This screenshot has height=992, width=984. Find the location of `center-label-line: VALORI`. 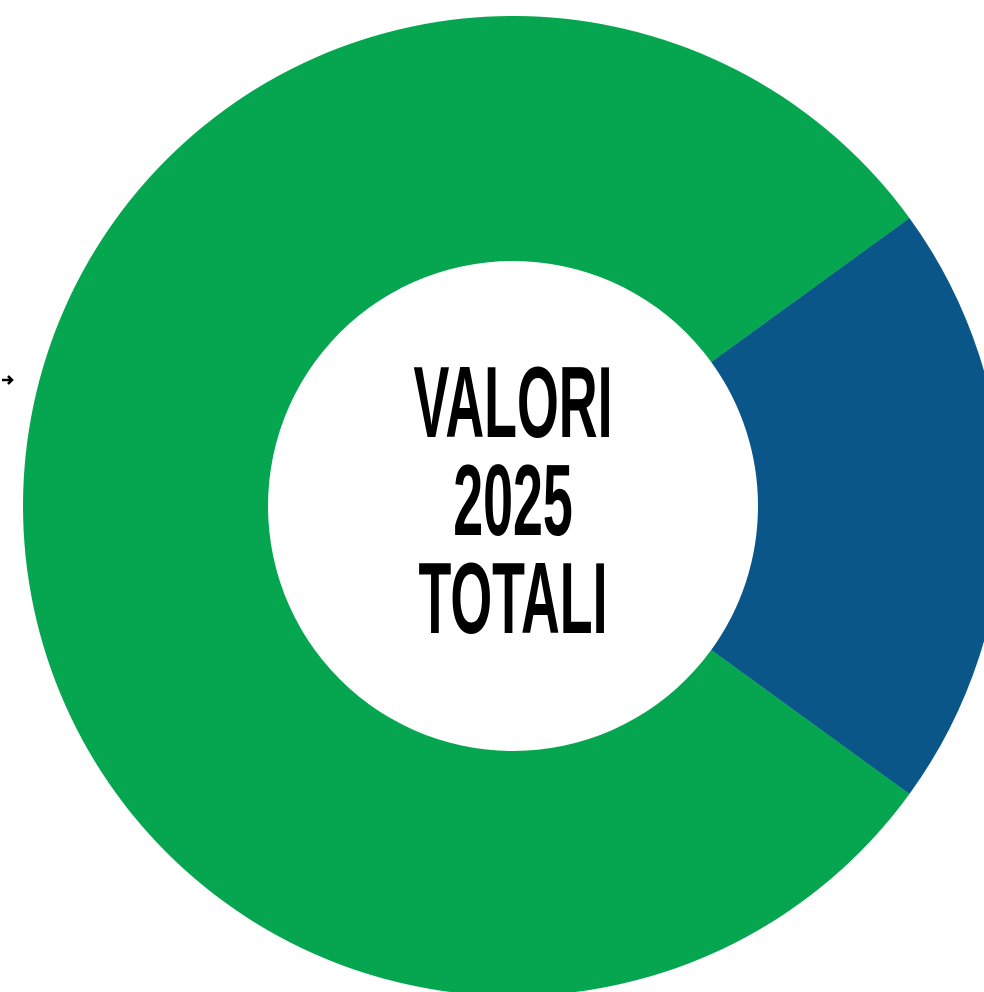

center-label-line: VALORI is located at coordinates (512, 403).